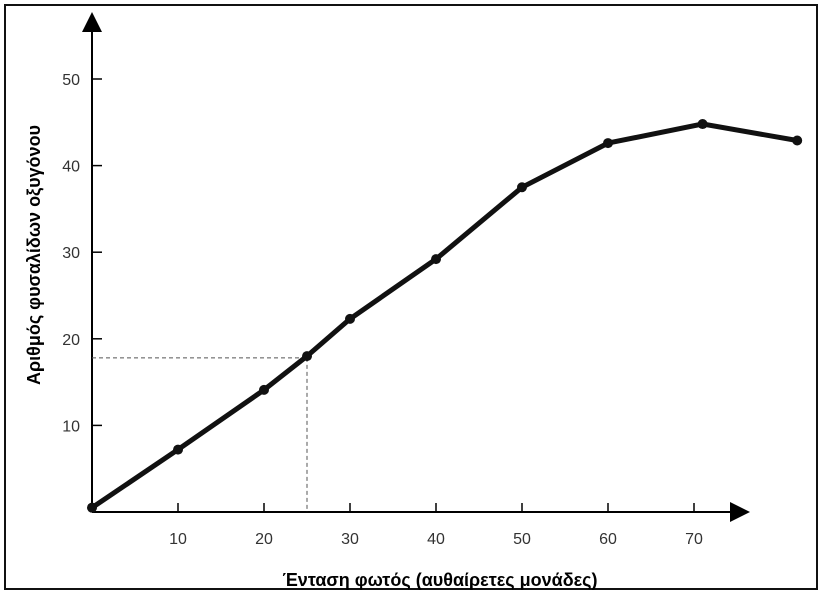  I want to click on y-tick-label: 50, so click(71, 80).